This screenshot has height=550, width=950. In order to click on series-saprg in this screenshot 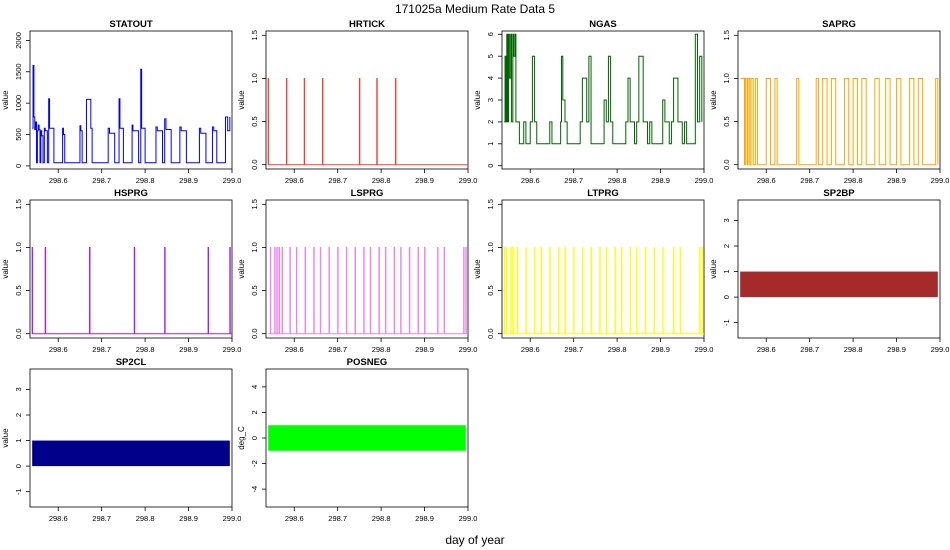, I will do `click(839, 121)`.